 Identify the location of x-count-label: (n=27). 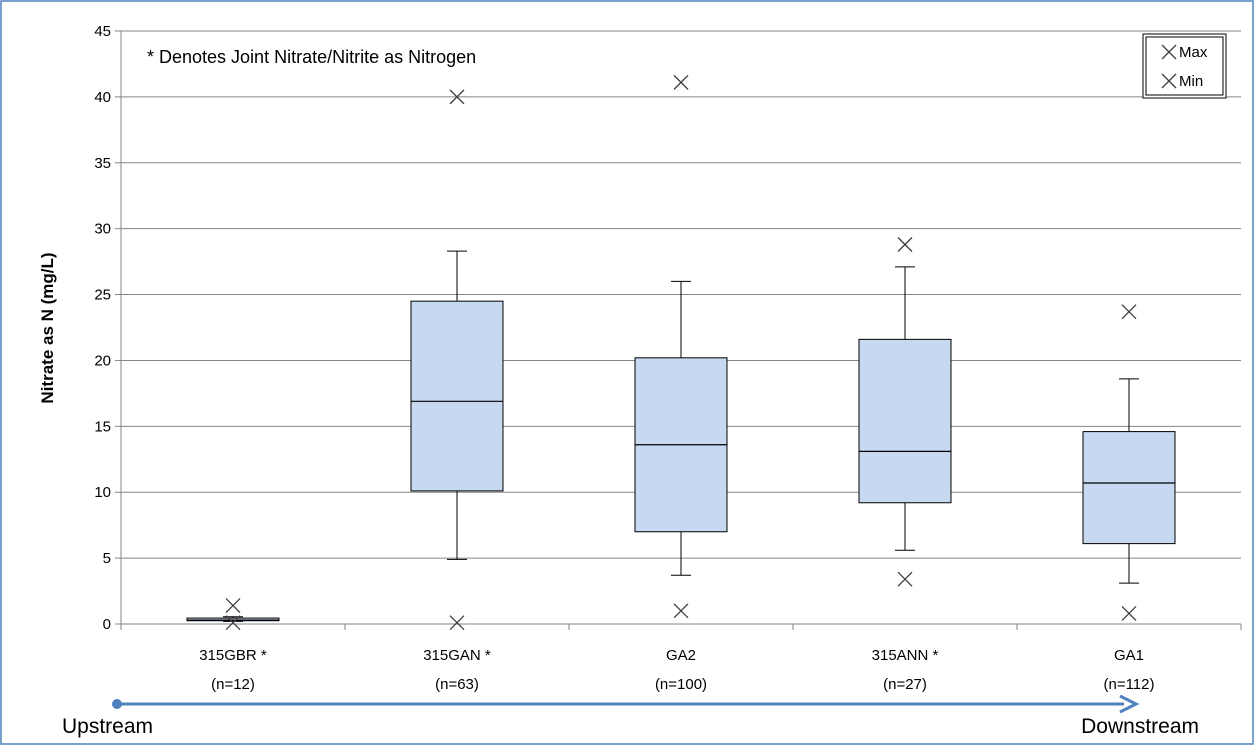
(905, 684).